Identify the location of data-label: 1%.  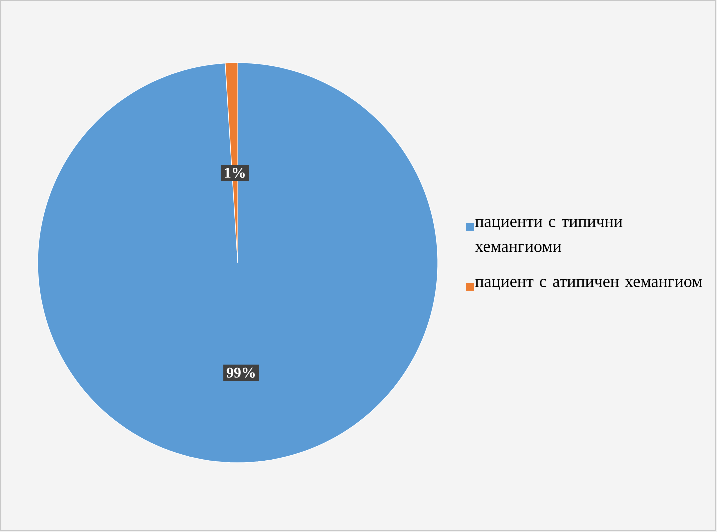
(235, 173).